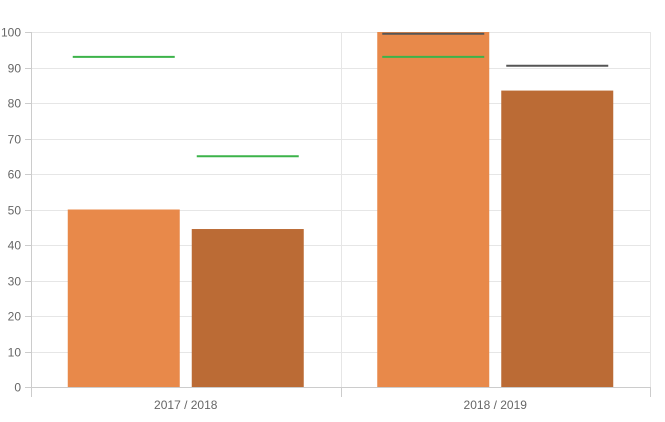 The image size is (665, 422). Describe the element at coordinates (15, 353) in the screenshot. I see `y-tick-label: 10` at that location.